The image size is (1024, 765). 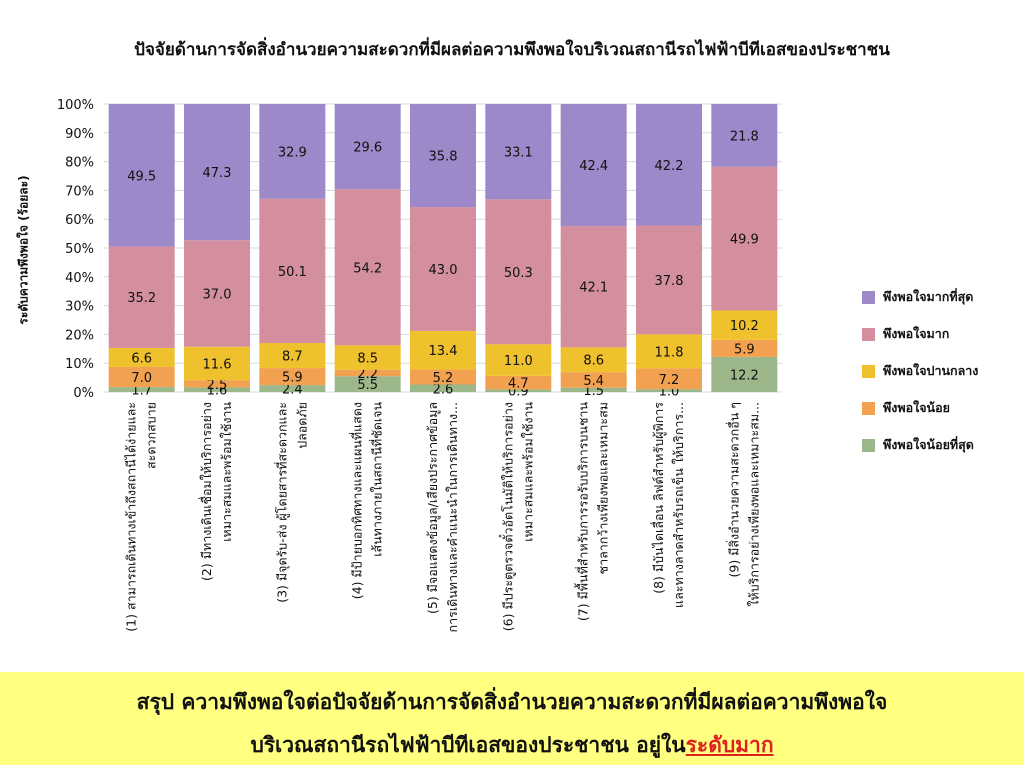 I want to click on legend-label: พึงพอใจปานกลาง, so click(x=931, y=370).